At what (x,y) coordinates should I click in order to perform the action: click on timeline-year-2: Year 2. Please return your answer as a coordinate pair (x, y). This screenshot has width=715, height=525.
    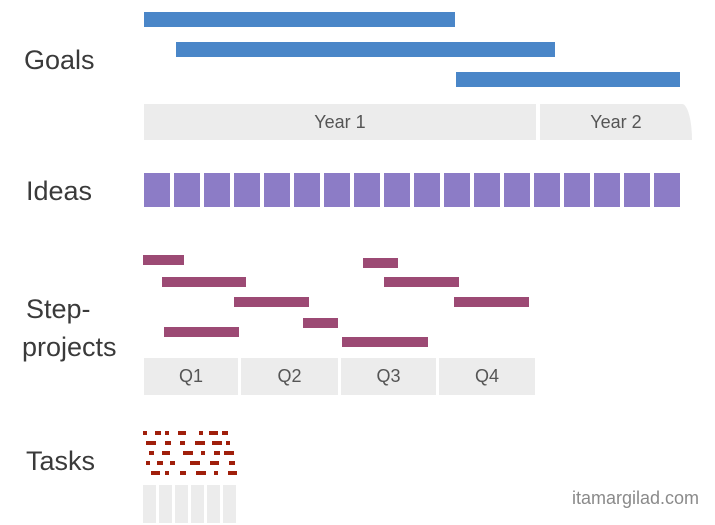
    Looking at the image, I should click on (616, 122).